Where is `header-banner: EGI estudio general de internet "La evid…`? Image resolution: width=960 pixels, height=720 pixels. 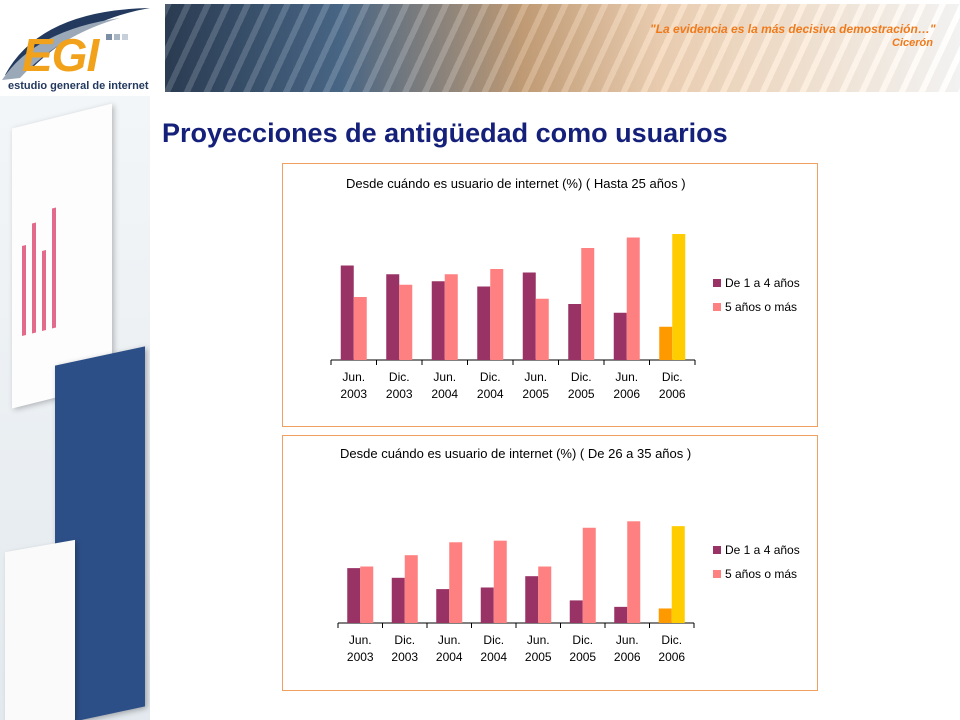 header-banner: EGI estudio general de internet "La evid… is located at coordinates (480, 48).